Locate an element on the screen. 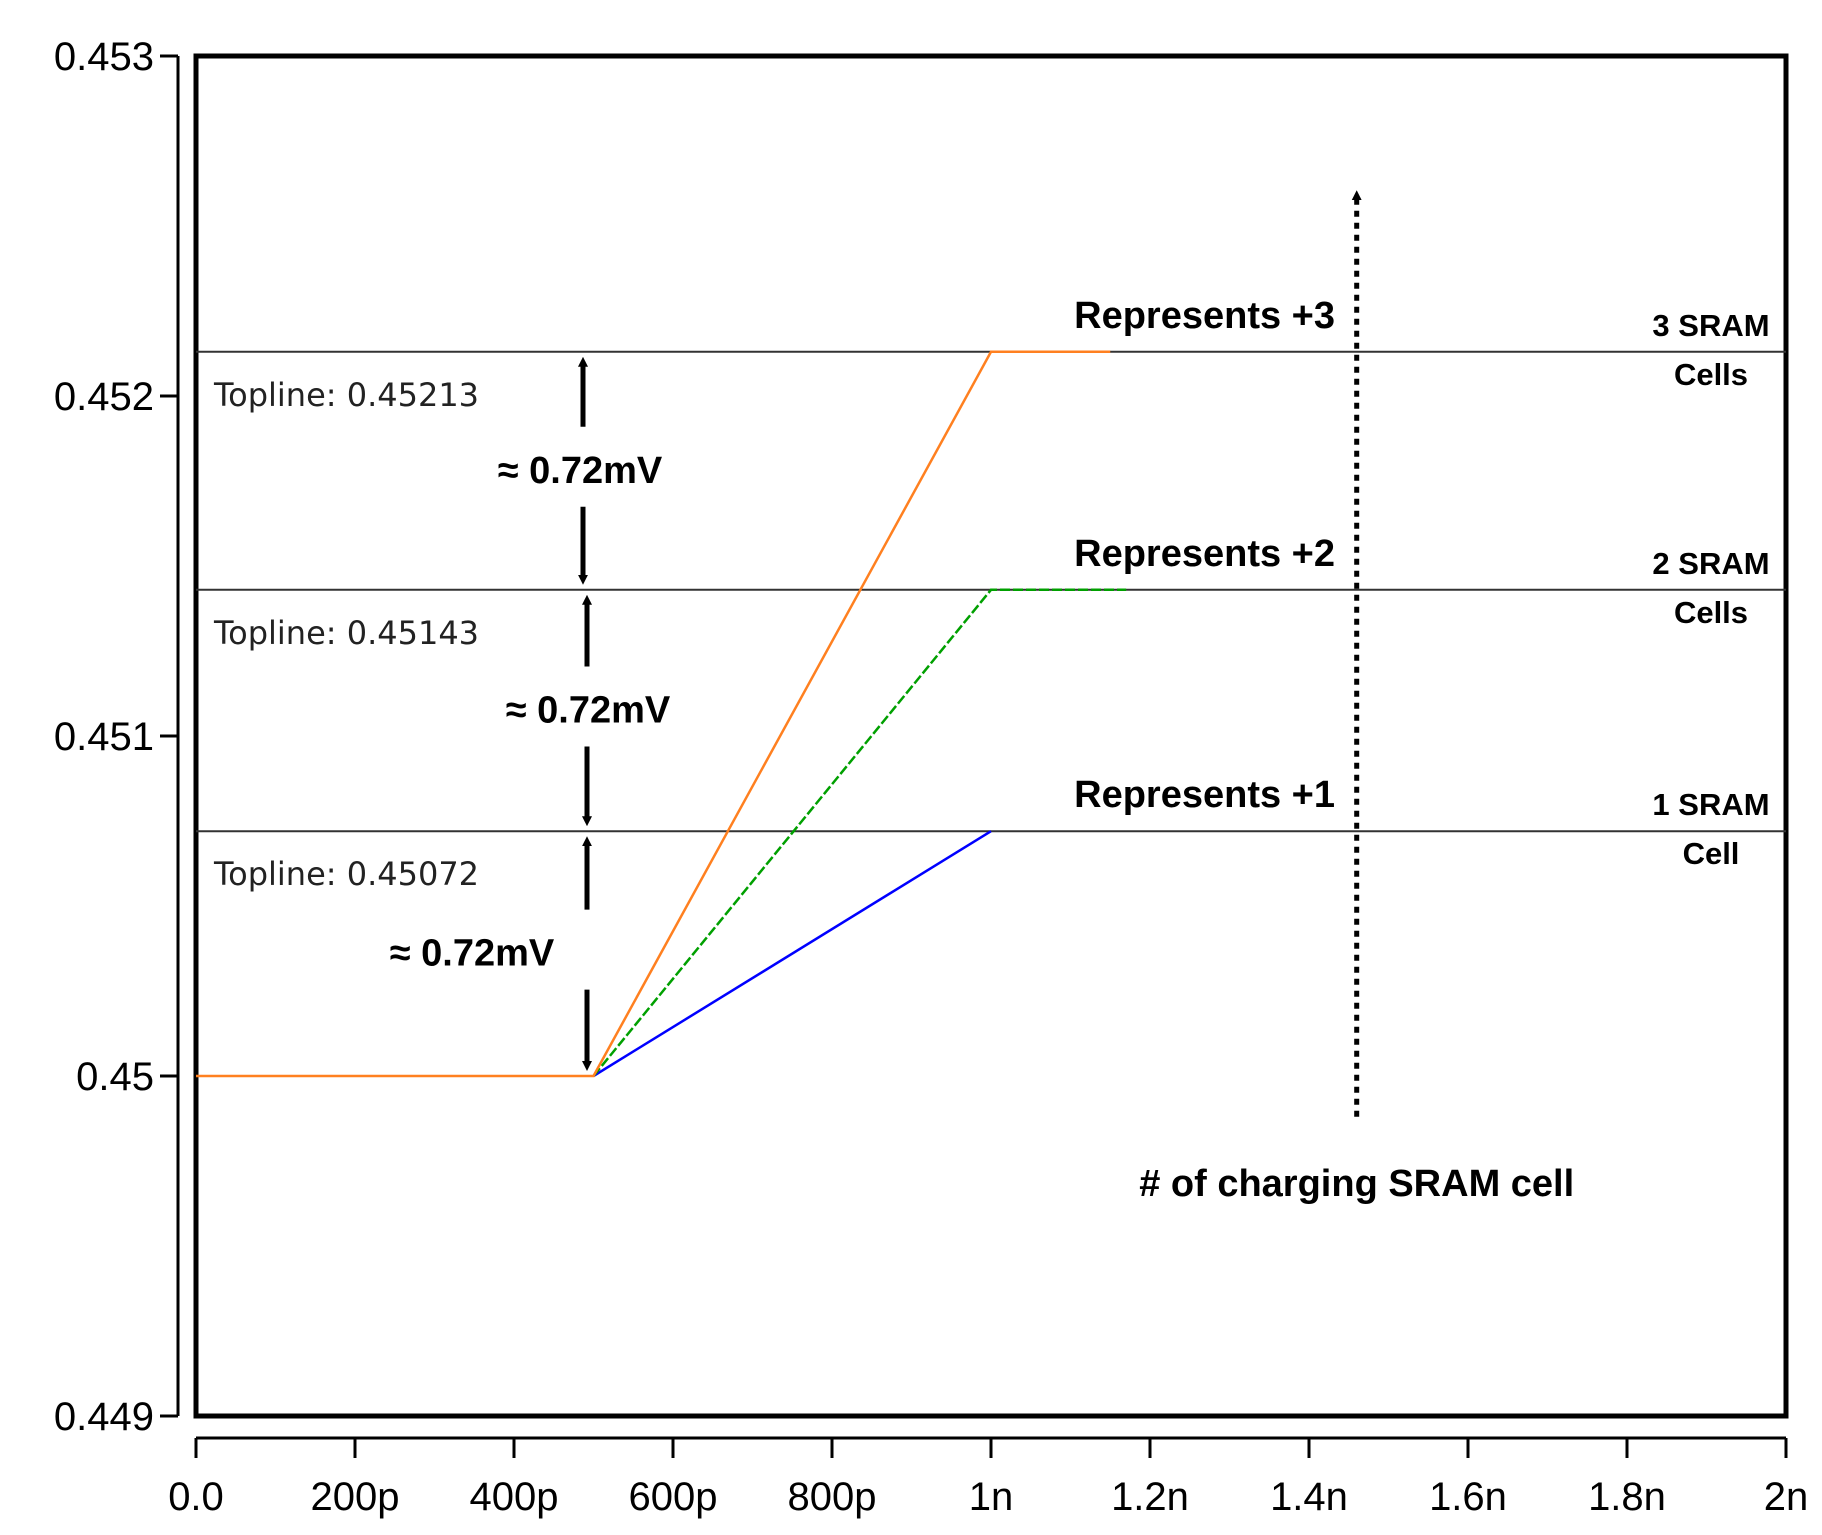  y-ticks: 0.449 0.45 0.451 0.452 0.453 is located at coordinates (116, 737).